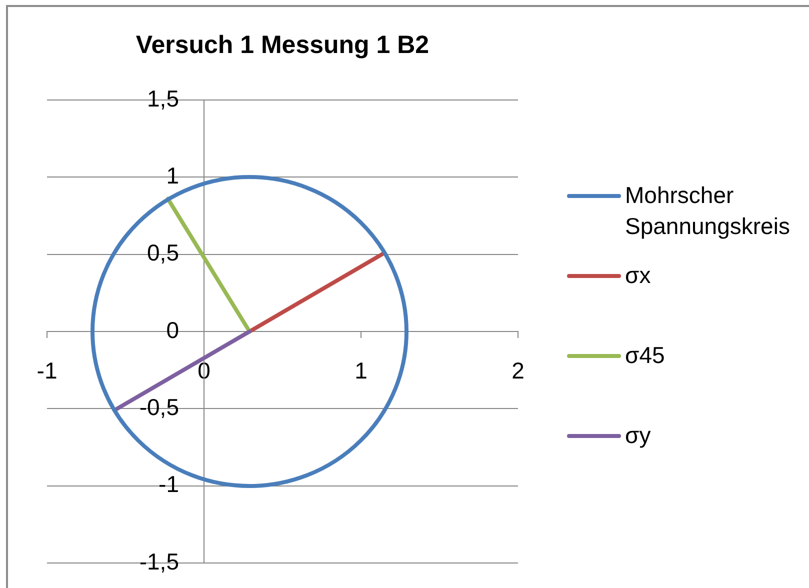  I want to click on x-tick-label: 0, so click(204, 371).